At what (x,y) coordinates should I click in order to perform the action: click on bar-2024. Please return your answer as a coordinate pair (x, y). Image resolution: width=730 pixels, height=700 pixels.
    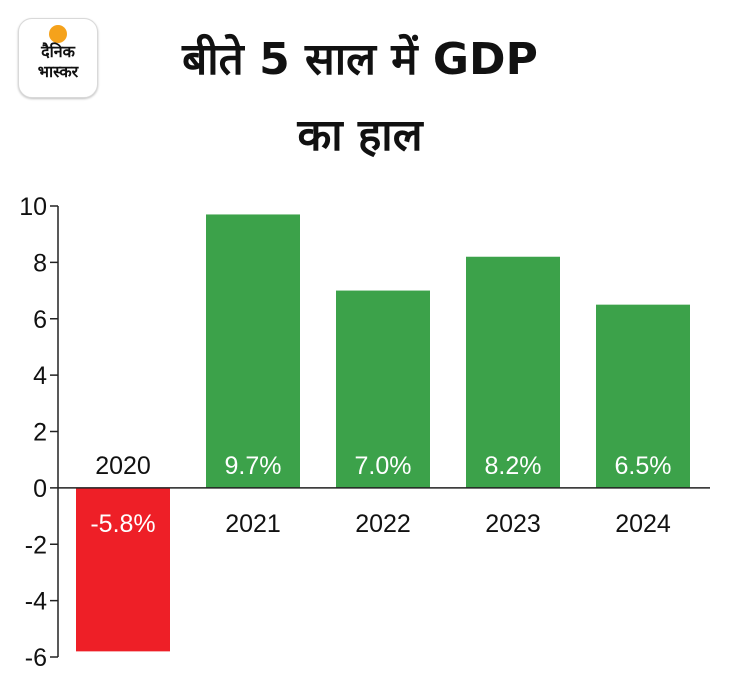
    Looking at the image, I should click on (643, 396).